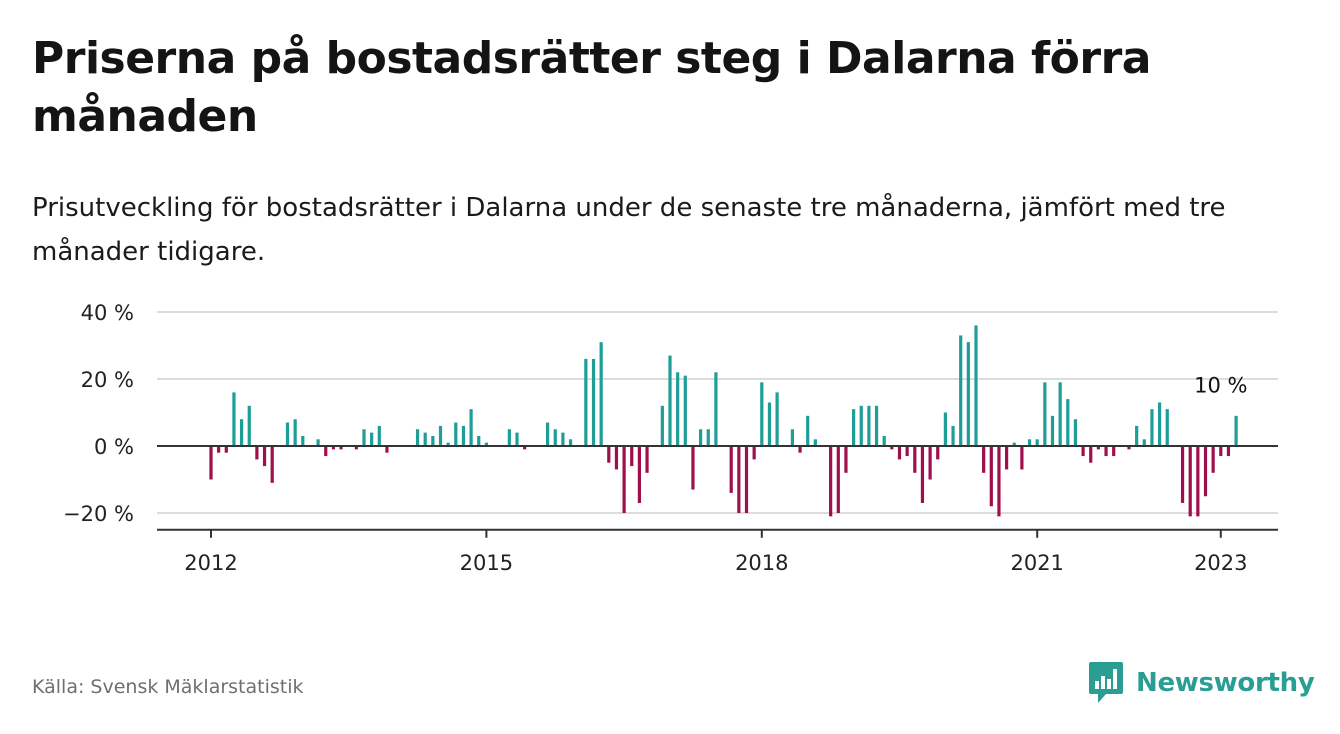  Describe the element at coordinates (210, 563) in the screenshot. I see `x-tick-label: 2012` at that location.